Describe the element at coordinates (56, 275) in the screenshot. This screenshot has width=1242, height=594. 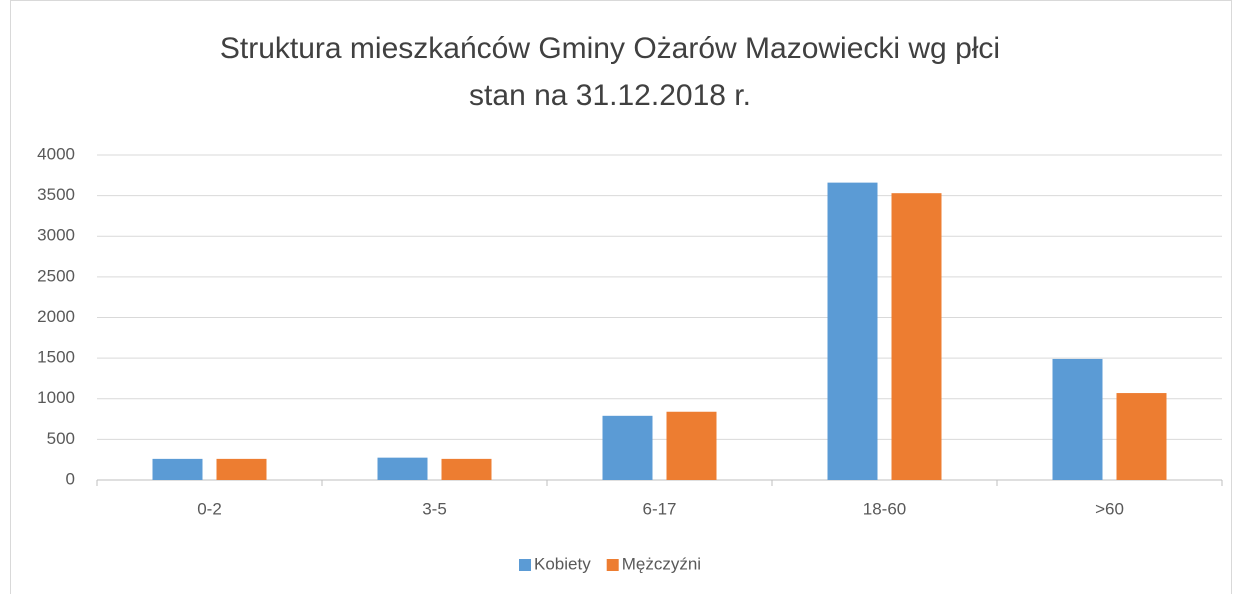
I see `y-tick-label: 2500` at that location.